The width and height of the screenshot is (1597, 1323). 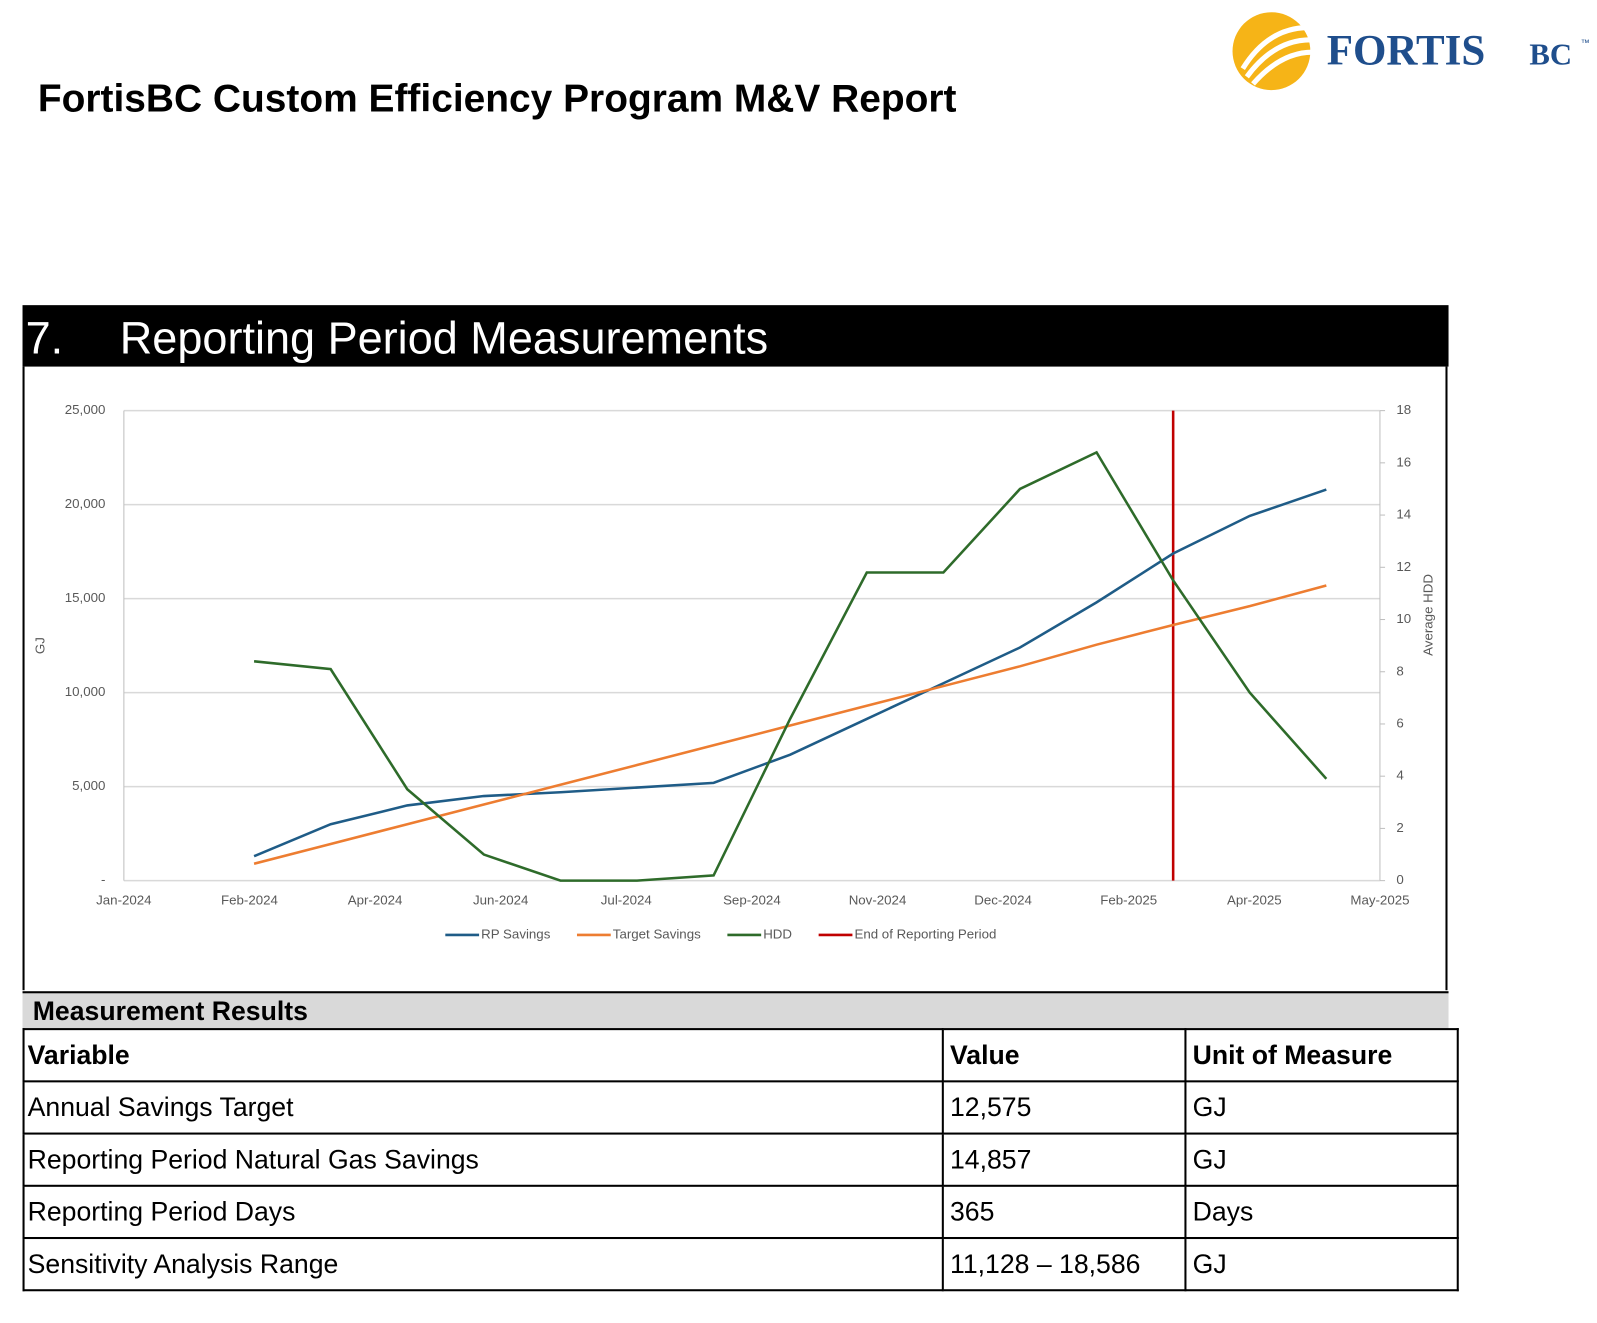 I want to click on y2-tick-label: 14, so click(x=1403, y=514).